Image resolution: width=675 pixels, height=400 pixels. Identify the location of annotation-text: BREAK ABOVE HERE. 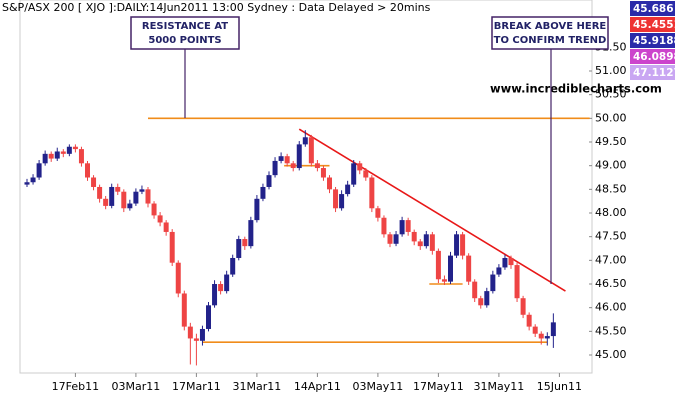
(550, 26).